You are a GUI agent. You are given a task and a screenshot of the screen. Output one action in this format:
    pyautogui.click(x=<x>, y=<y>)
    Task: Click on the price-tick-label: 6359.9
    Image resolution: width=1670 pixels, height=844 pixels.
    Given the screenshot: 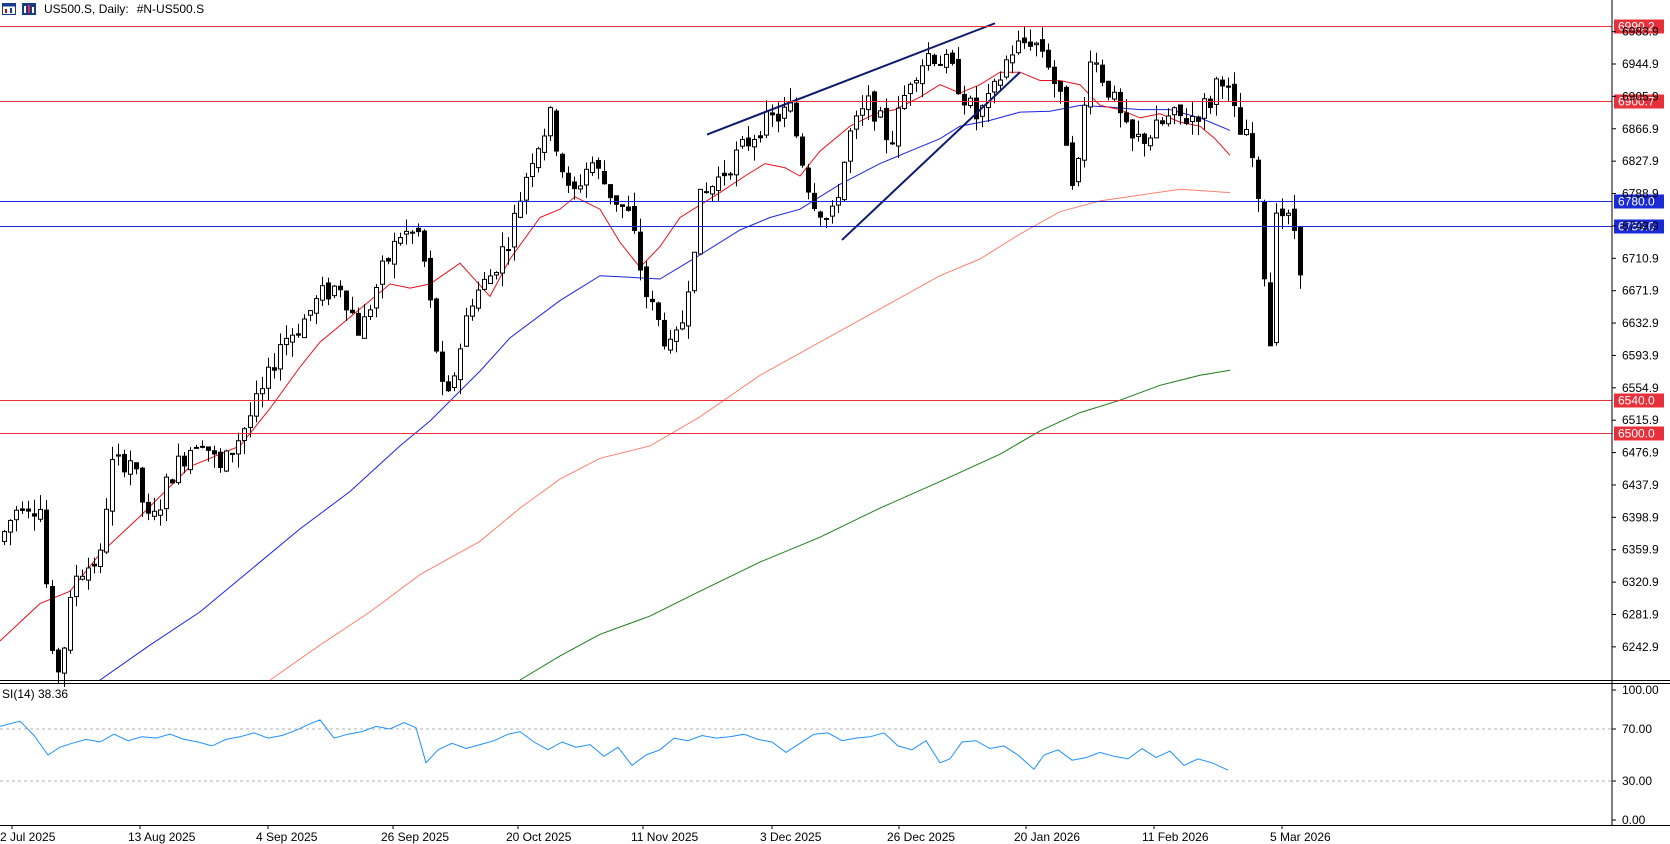 What is the action you would take?
    pyautogui.click(x=1640, y=550)
    